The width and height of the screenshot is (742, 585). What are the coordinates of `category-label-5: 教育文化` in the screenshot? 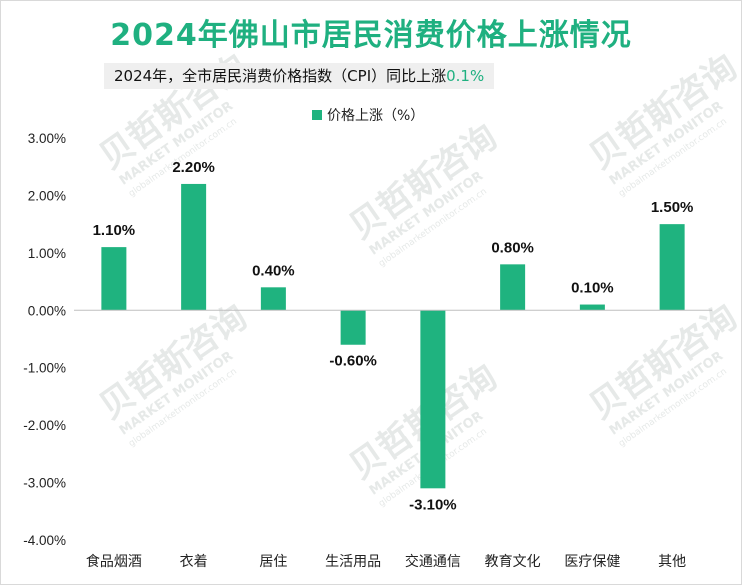 It's located at (513, 562).